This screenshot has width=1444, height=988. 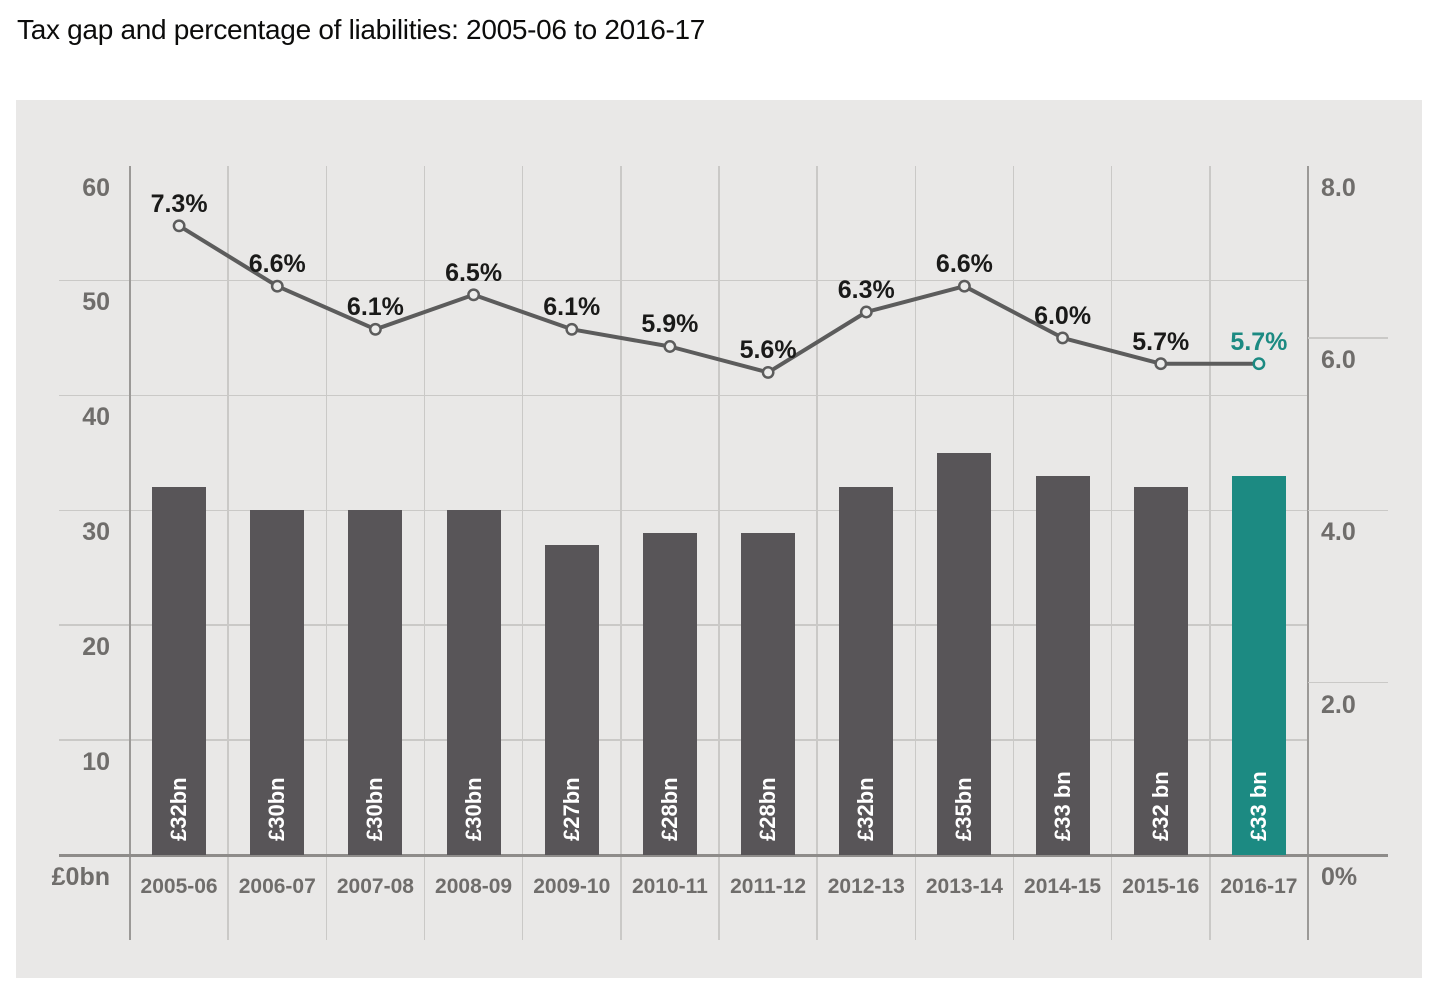 What do you see at coordinates (768, 886) in the screenshot?
I see `category-label: 2011-12` at bounding box center [768, 886].